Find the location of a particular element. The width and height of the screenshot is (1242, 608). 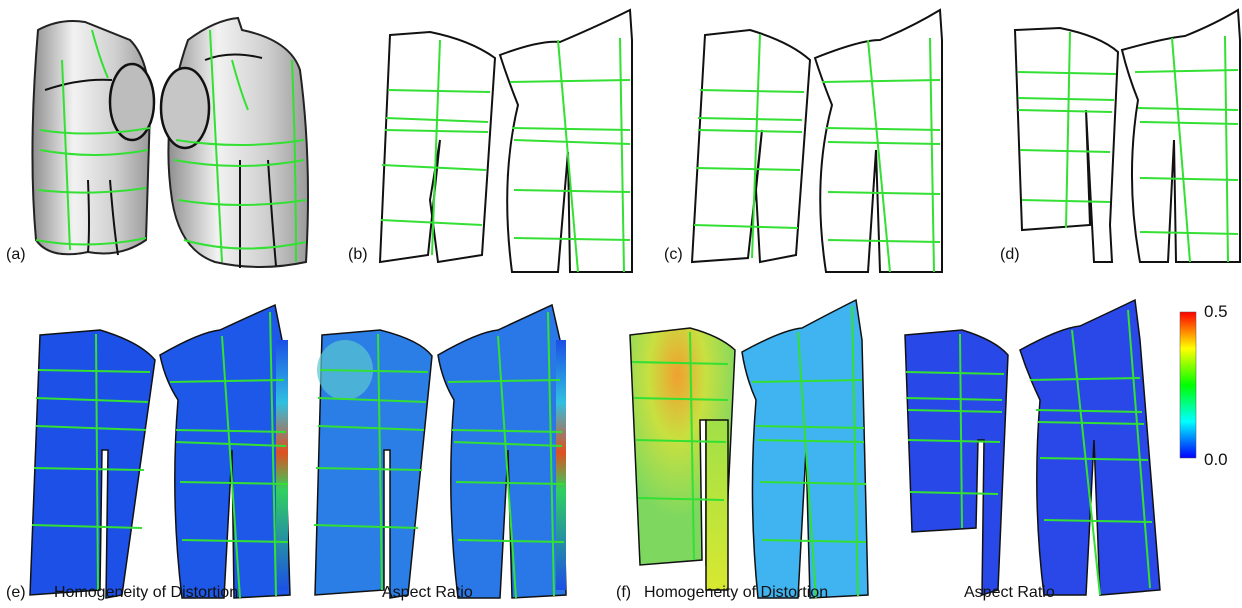

panel-d-pattern is located at coordinates (1127, 135).